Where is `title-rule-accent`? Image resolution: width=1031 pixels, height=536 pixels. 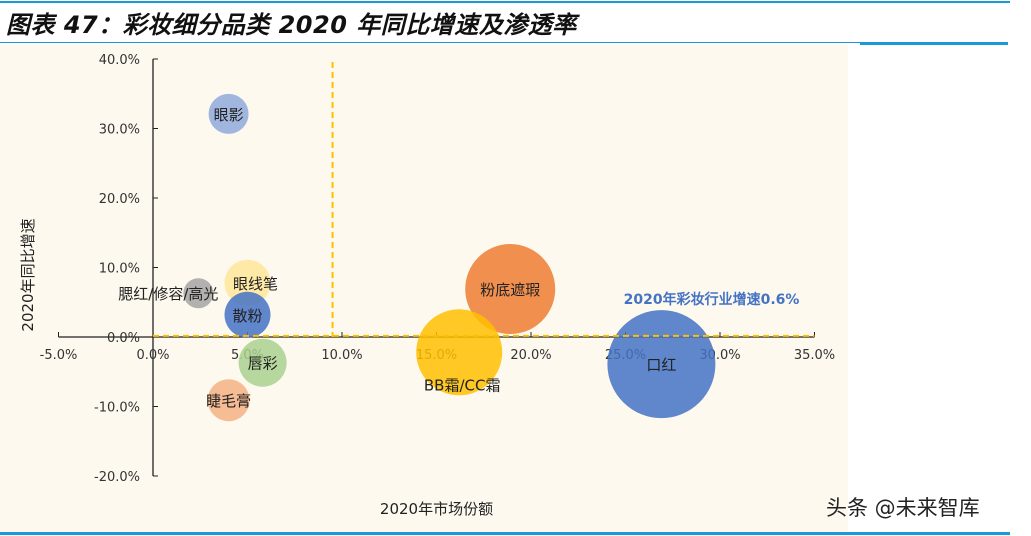 title-rule-accent is located at coordinates (934, 43).